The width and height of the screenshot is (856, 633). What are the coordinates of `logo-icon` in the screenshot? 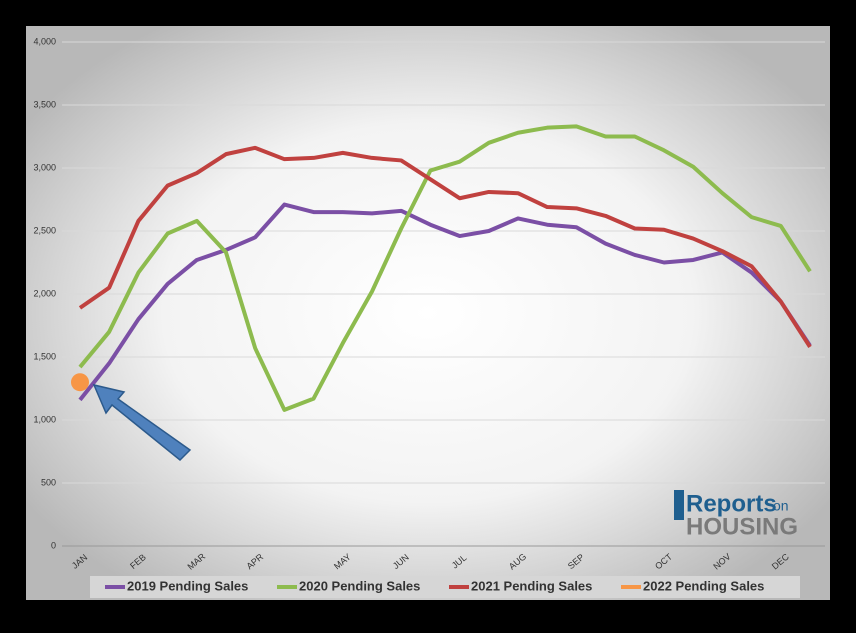 It's located at (679, 505).